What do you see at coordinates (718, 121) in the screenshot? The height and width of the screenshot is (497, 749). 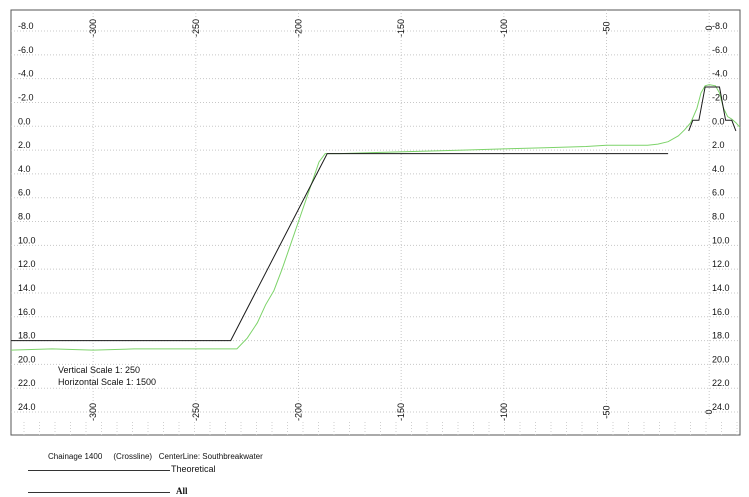 I see `y-tick-label-right: 0.0` at bounding box center [718, 121].